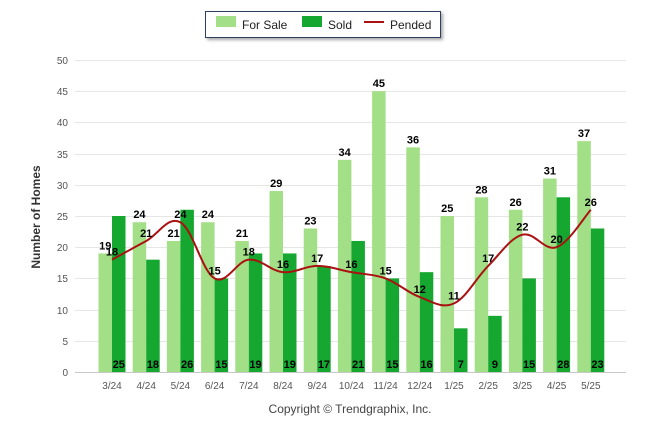 The height and width of the screenshot is (434, 646). I want to click on y-tick-label: 30, so click(63, 186).